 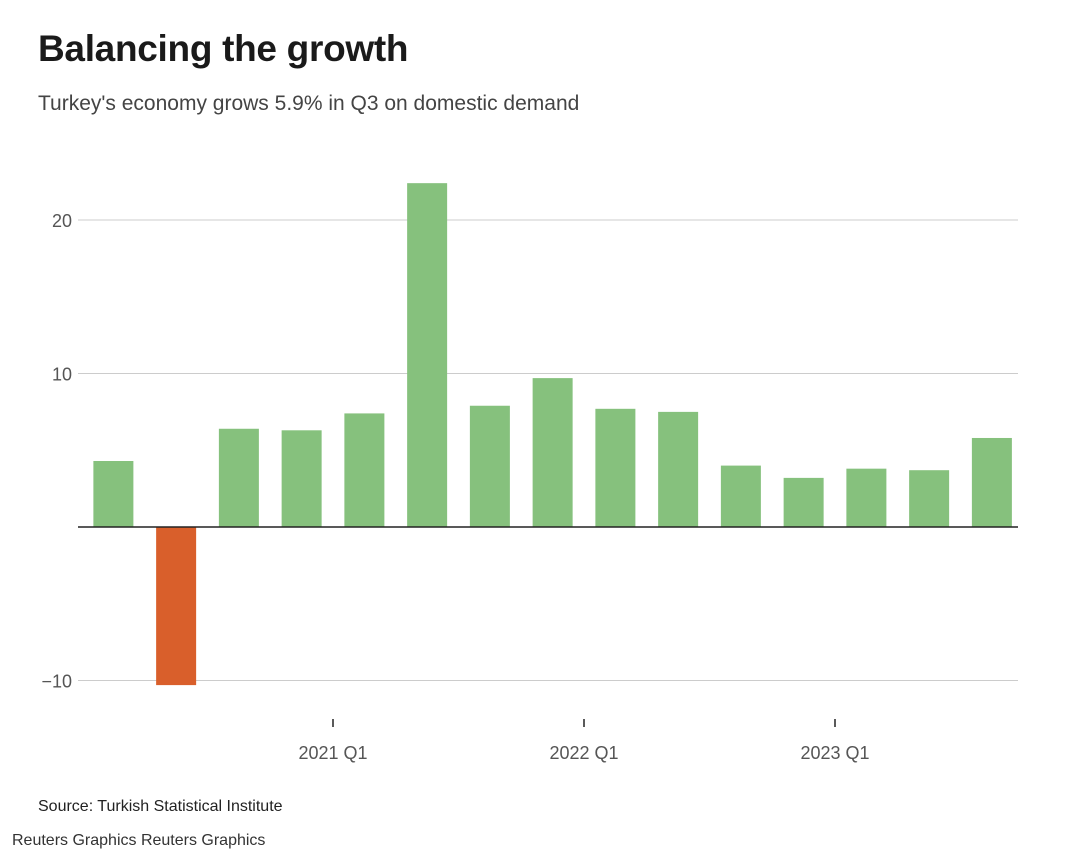 What do you see at coordinates (583, 753) in the screenshot?
I see `x-tick-label: 2022 Q1` at bounding box center [583, 753].